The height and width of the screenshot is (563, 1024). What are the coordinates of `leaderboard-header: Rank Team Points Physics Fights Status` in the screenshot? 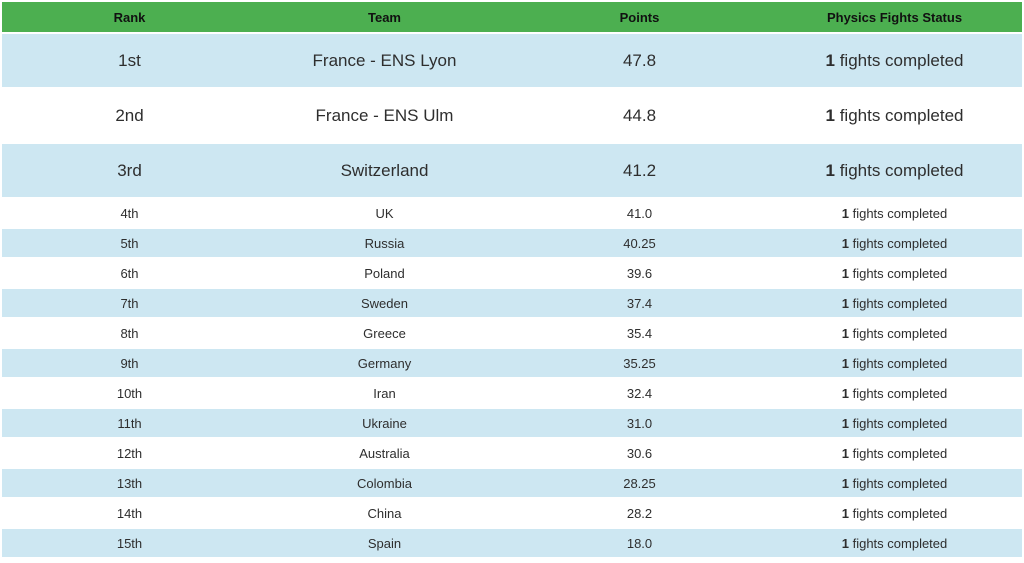 It's located at (512, 17).